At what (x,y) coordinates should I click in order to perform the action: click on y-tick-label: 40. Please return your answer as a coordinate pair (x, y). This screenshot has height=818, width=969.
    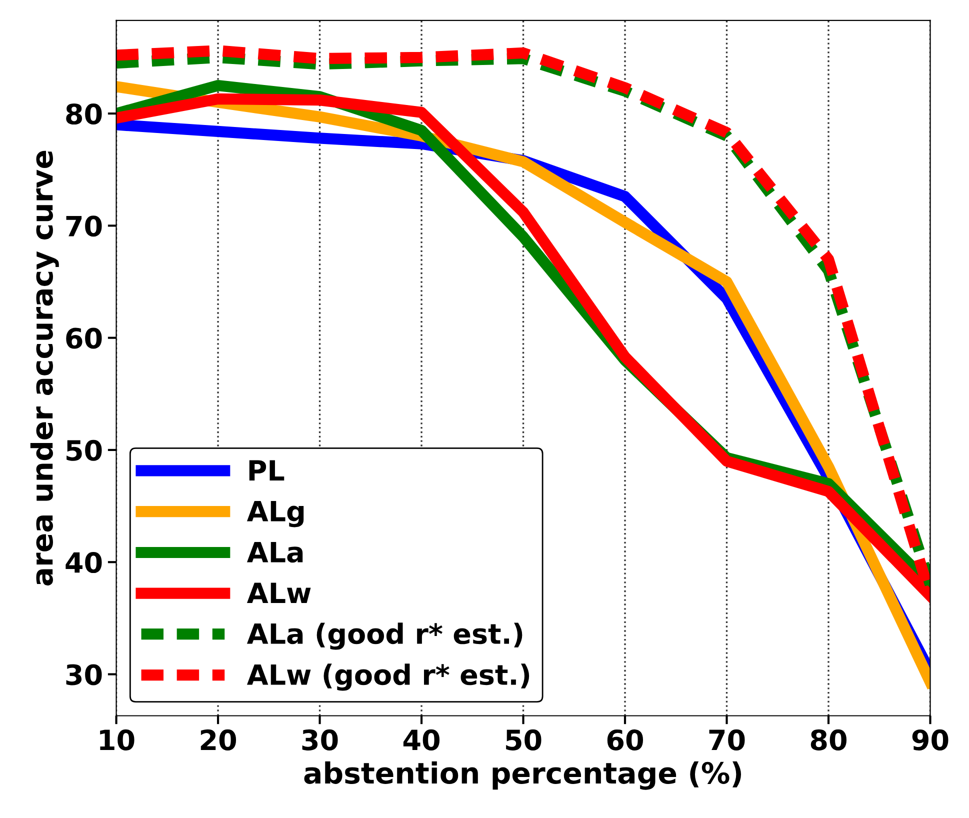
    Looking at the image, I should click on (84, 563).